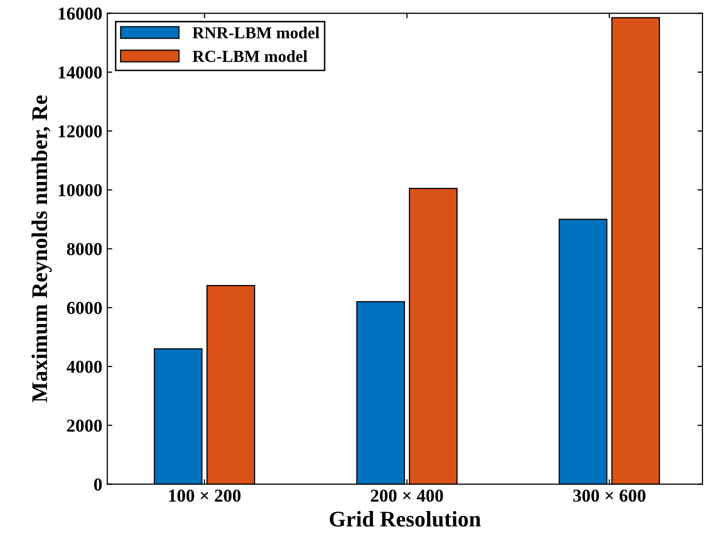 This screenshot has width=706, height=554. I want to click on legend-label: RC-LBM model, so click(250, 56).